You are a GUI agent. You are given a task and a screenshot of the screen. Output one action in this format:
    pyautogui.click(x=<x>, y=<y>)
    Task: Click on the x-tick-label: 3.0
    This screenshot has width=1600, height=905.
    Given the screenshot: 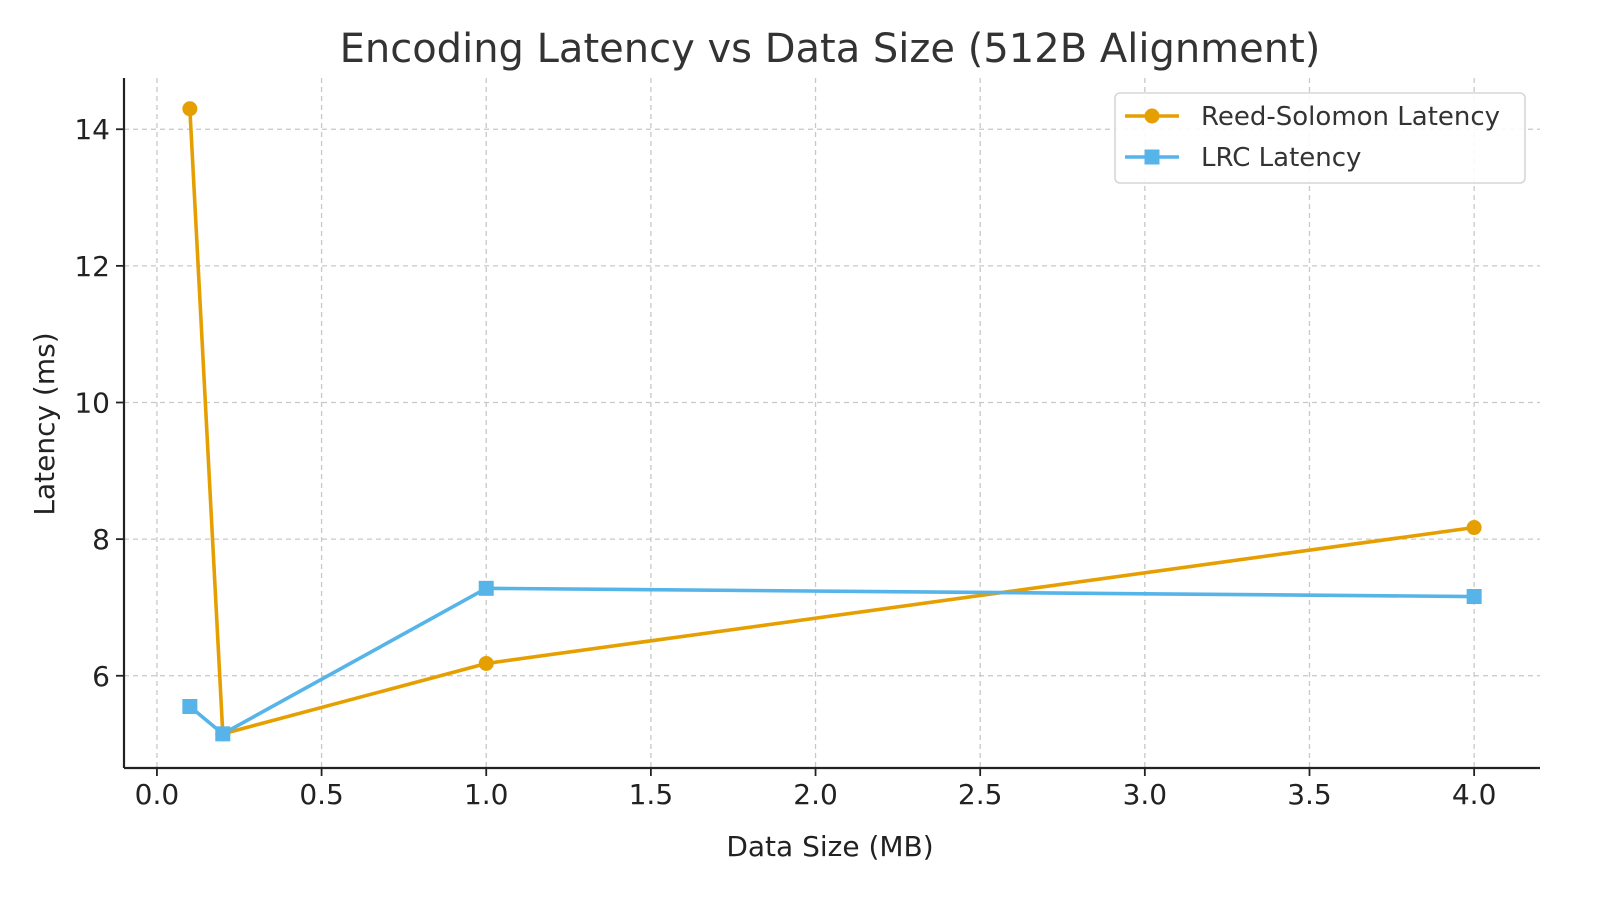 What is the action you would take?
    pyautogui.click(x=1145, y=794)
    